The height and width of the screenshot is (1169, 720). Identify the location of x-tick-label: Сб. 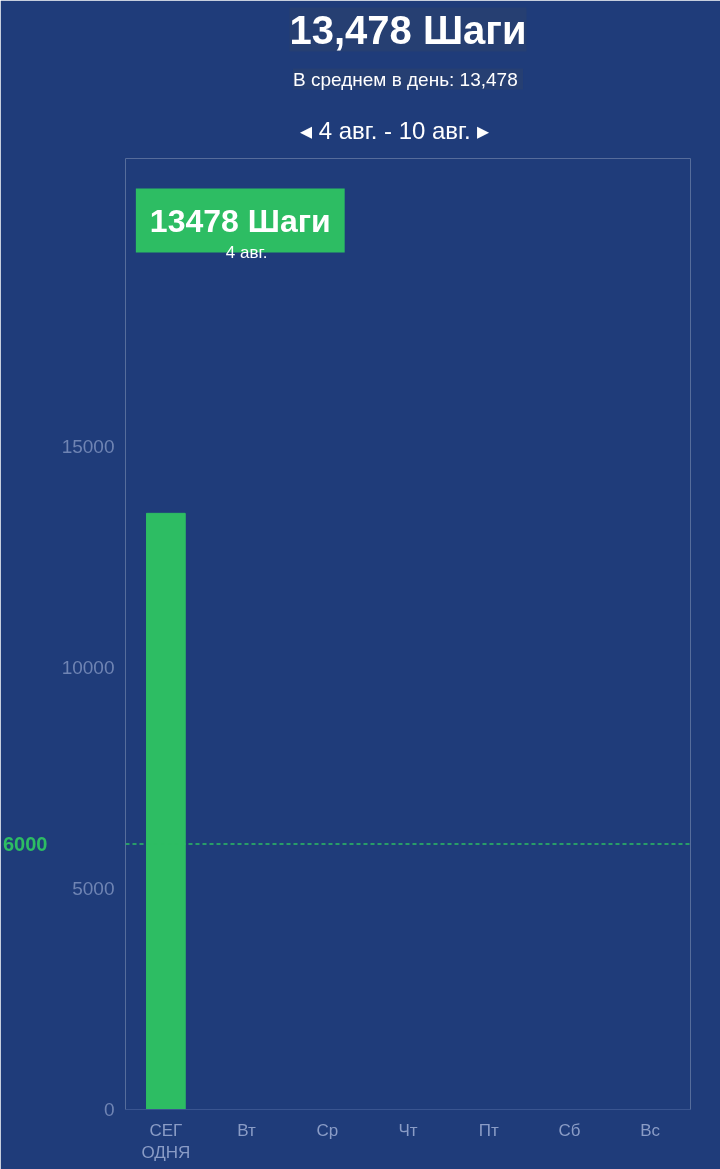
(569, 1130).